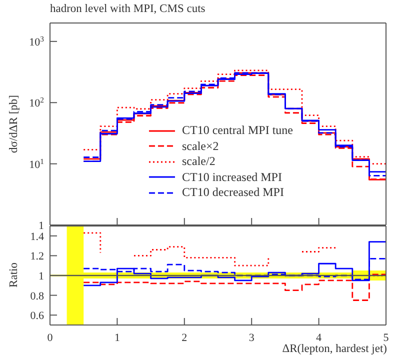 This screenshot has height=360, width=399. What do you see at coordinates (128, 9) in the screenshot?
I see `chart-title: hadron level with MPI, CMS cuts` at bounding box center [128, 9].